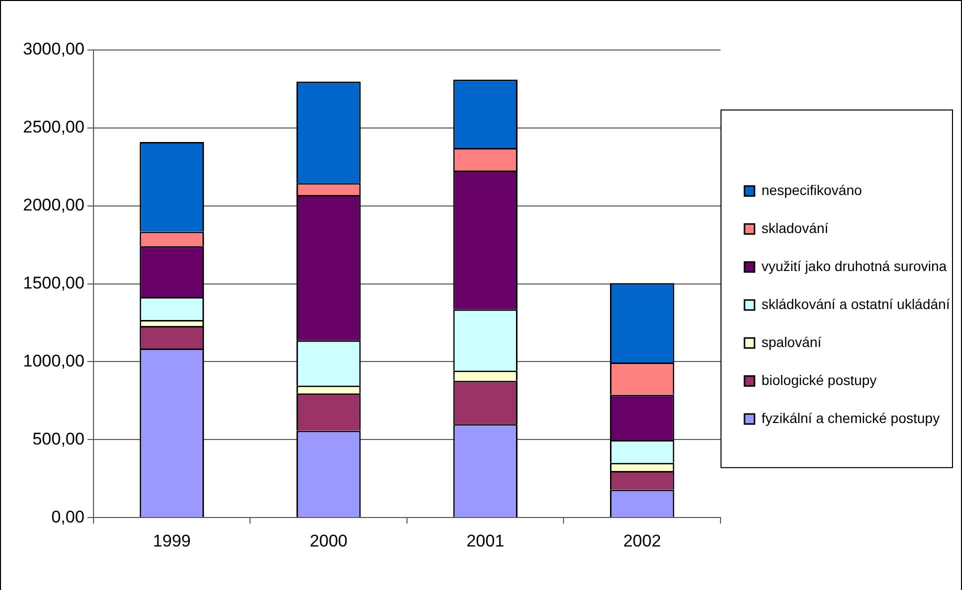  Describe the element at coordinates (329, 540) in the screenshot. I see `x-tick-label: 2000` at that location.